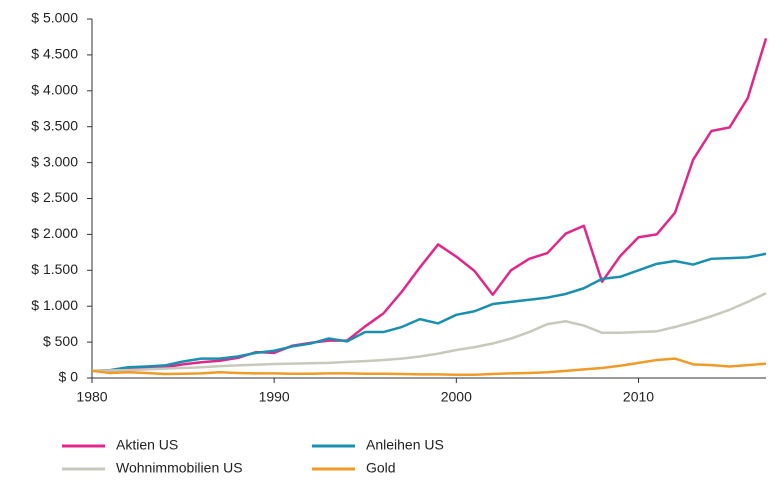 Image resolution: width=780 pixels, height=481 pixels. I want to click on y-tick-label: $ 0, so click(69, 377).